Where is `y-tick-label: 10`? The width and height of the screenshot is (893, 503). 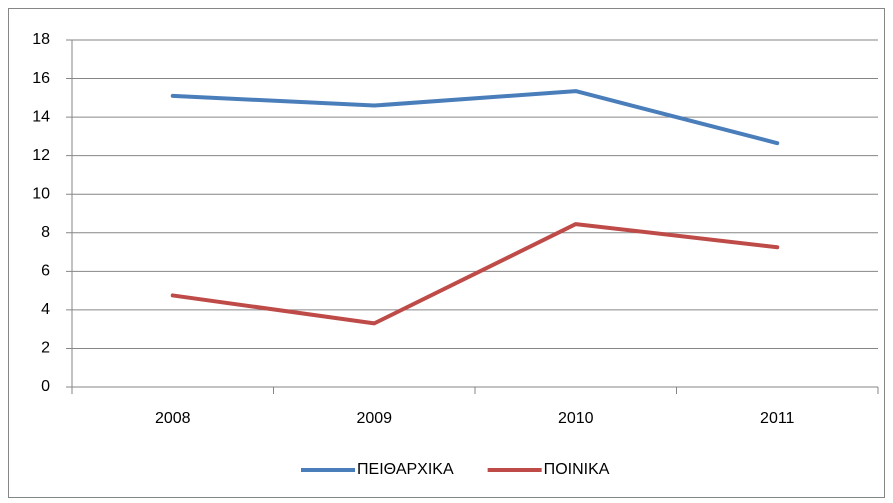 y-tick-label: 10 is located at coordinates (41, 193).